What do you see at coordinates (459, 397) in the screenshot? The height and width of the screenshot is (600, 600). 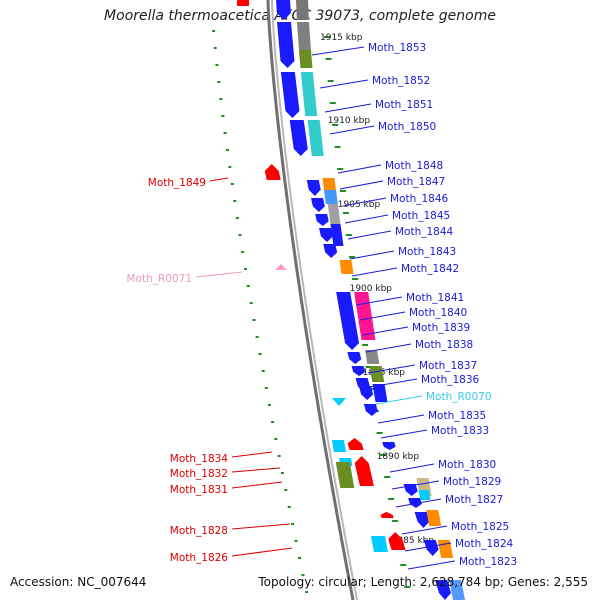 I see `gene-label-right: Moth_R0070` at bounding box center [459, 397].